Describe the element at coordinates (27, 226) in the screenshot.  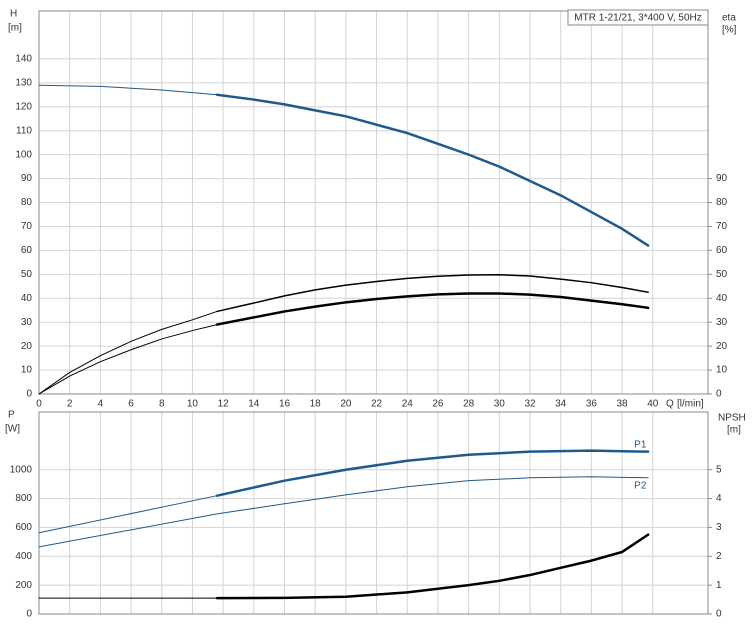
I see `y-tick-label: 70` at that location.